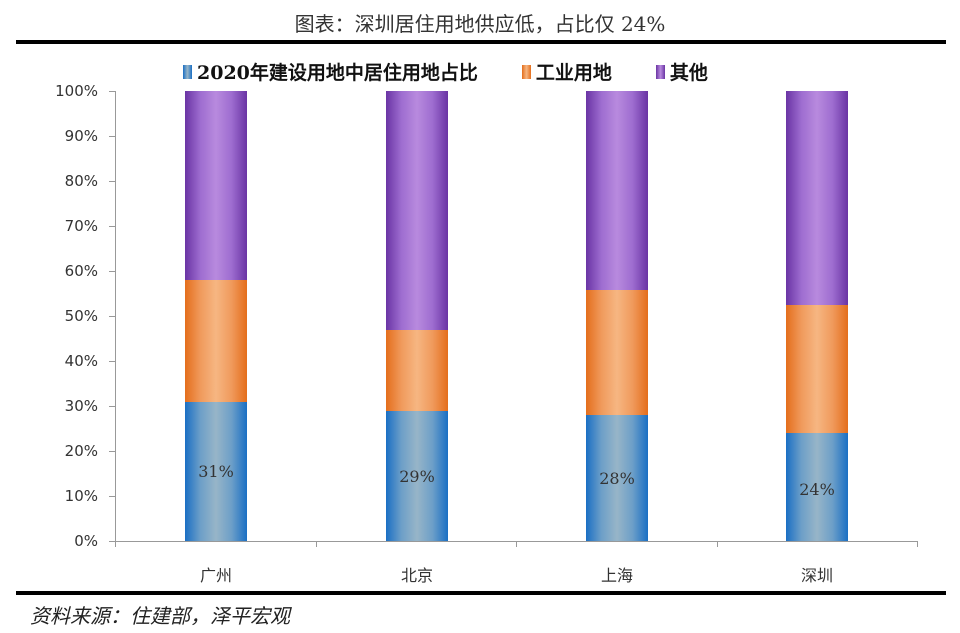  Describe the element at coordinates (81, 451) in the screenshot. I see `y-tick-label: 20%` at that location.